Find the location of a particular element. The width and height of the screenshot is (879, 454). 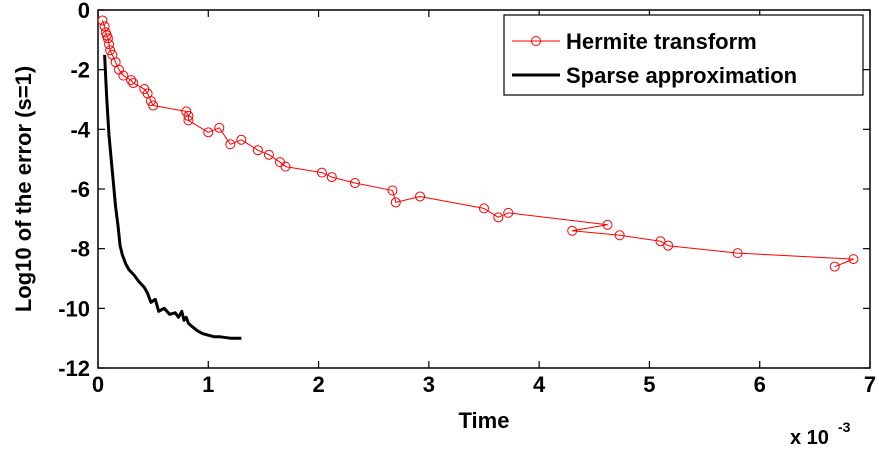

y-tick-label: -2 is located at coordinates (80, 70).